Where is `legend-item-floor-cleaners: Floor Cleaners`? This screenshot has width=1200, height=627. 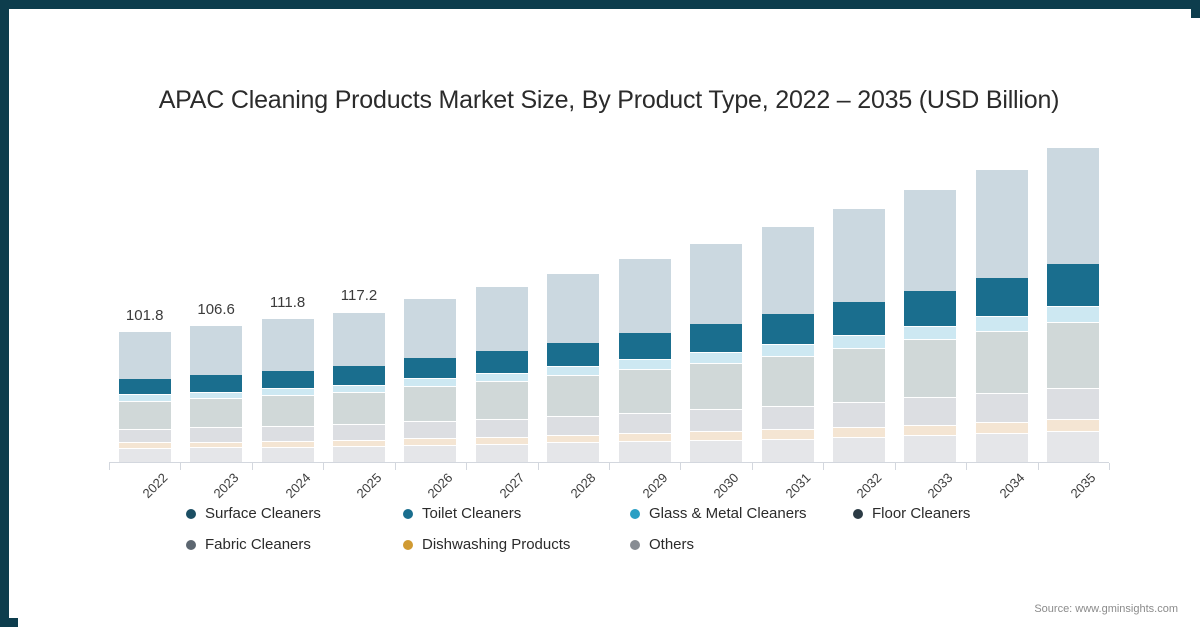
legend-item-floor-cleaners: Floor Cleaners is located at coordinates (911, 513).